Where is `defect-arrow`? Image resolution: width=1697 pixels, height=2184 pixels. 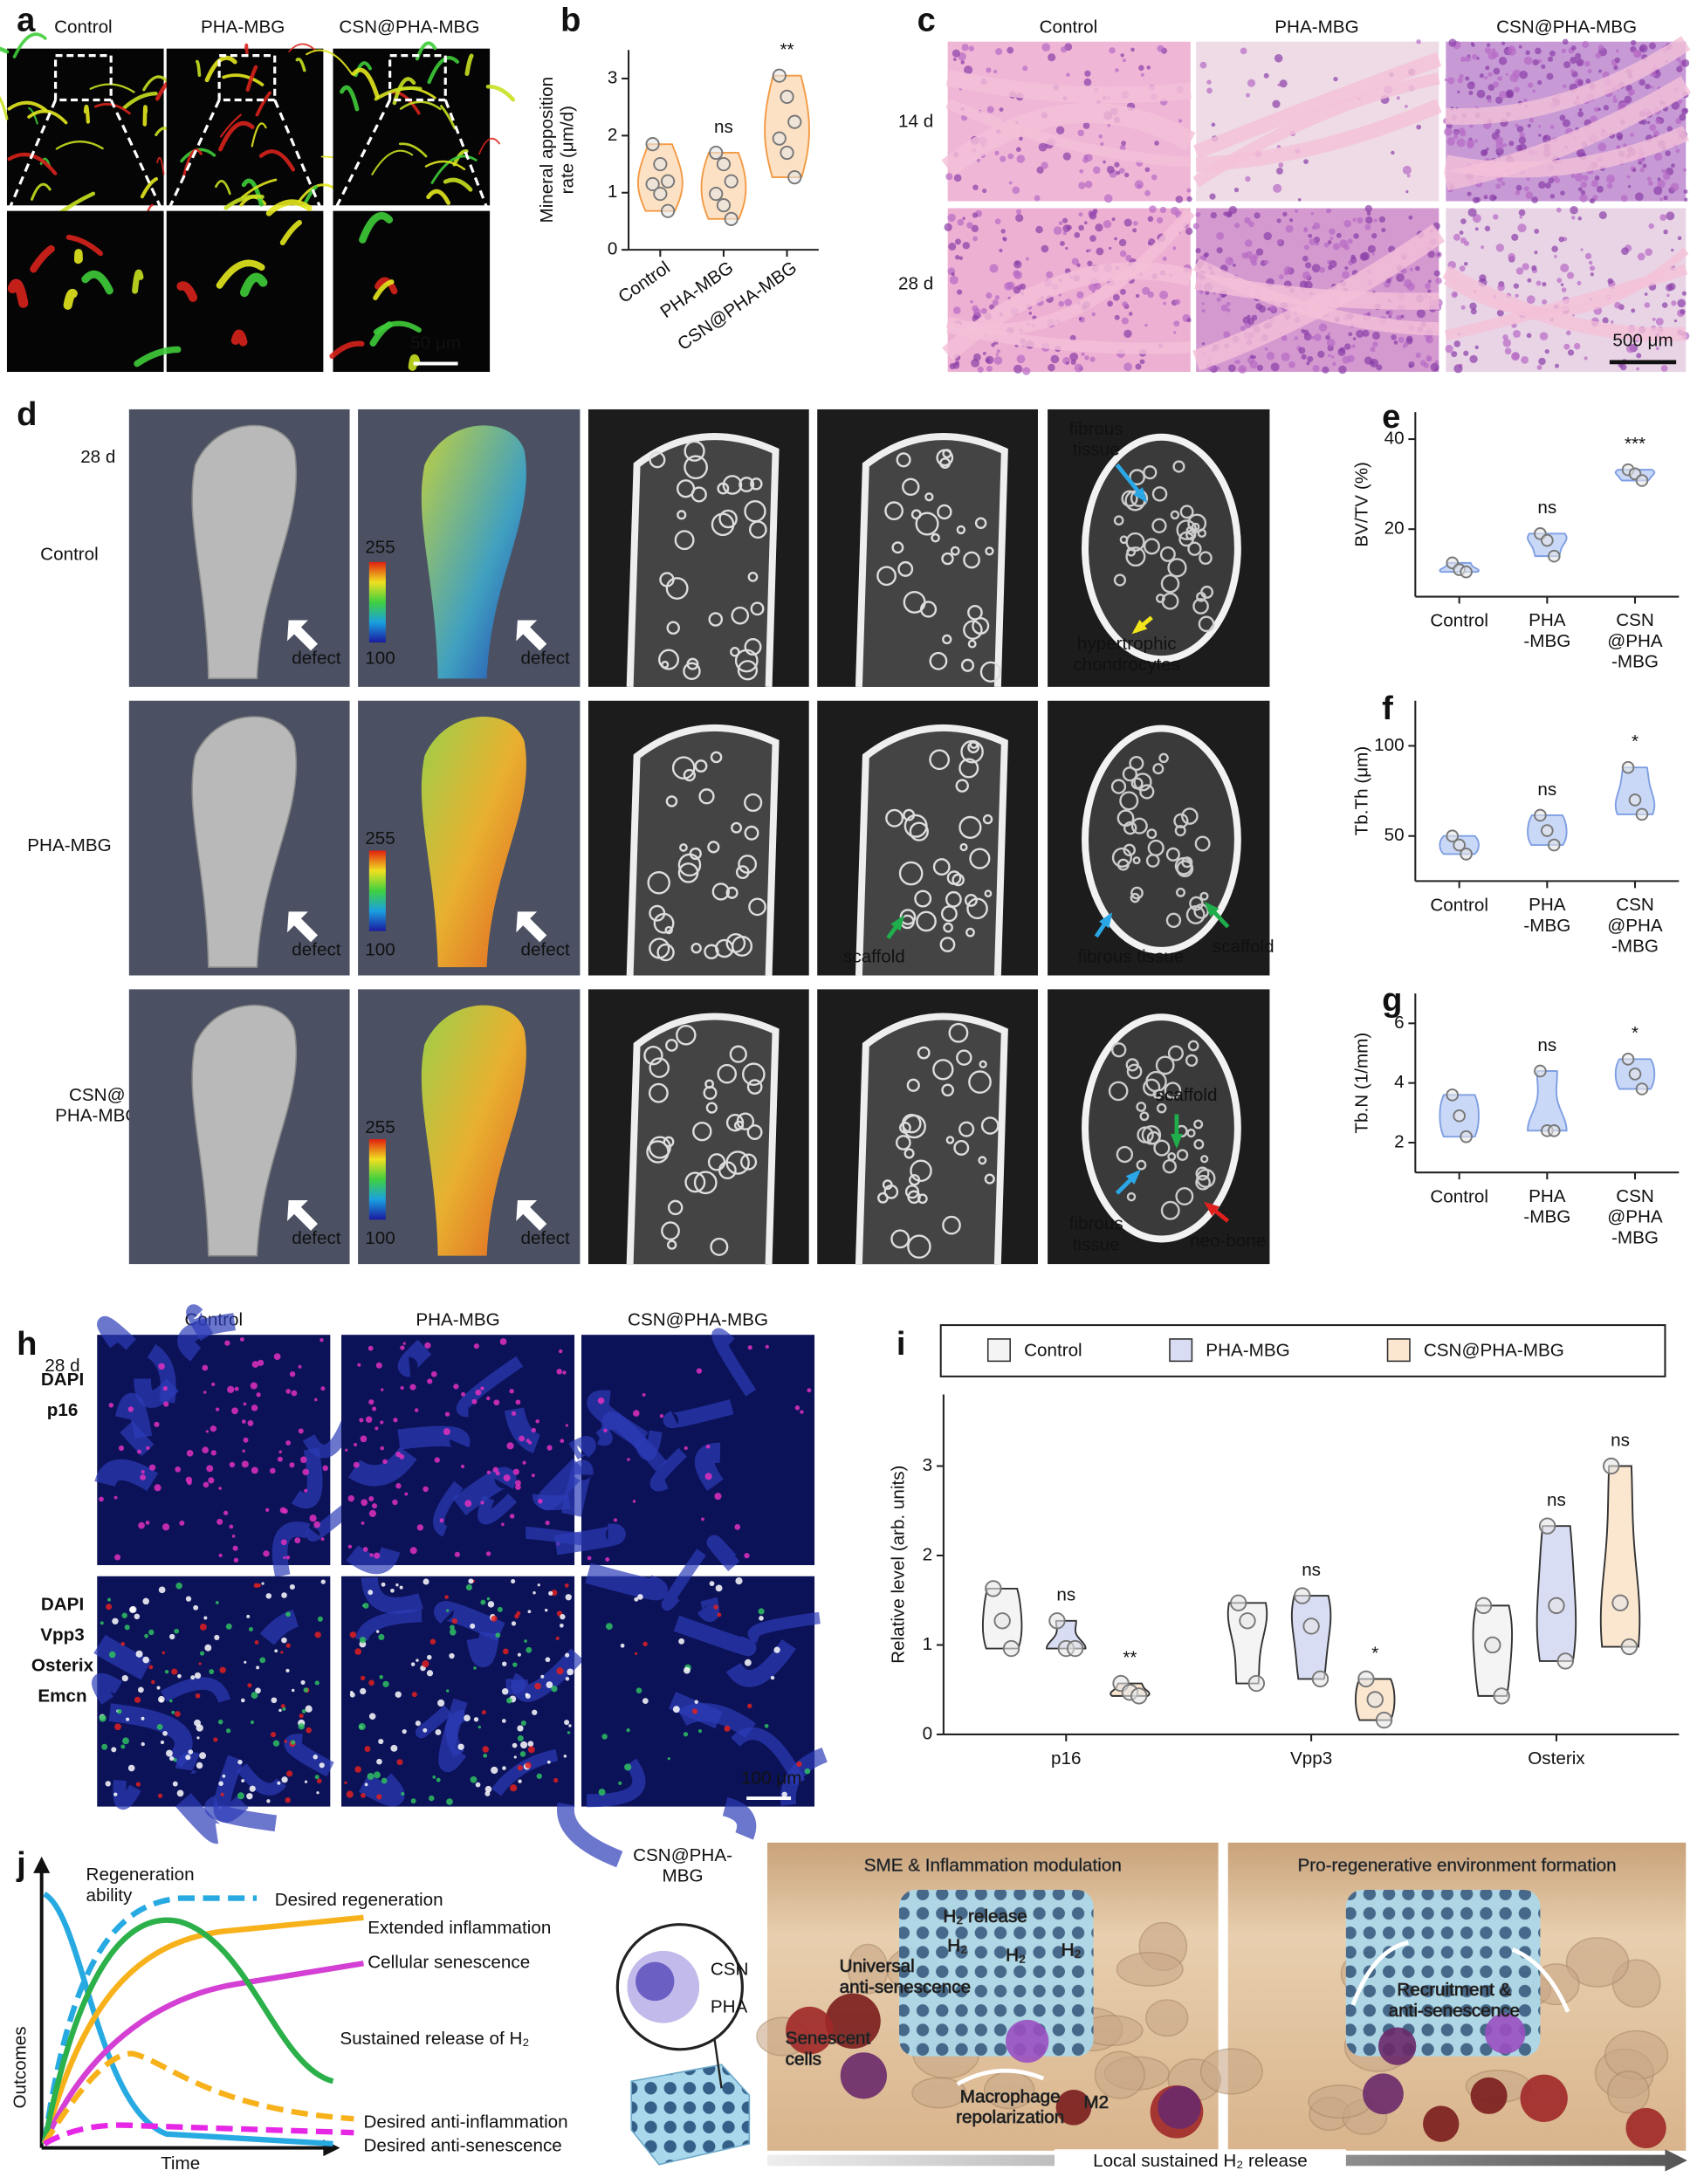 defect-arrow is located at coordinates (531, 635).